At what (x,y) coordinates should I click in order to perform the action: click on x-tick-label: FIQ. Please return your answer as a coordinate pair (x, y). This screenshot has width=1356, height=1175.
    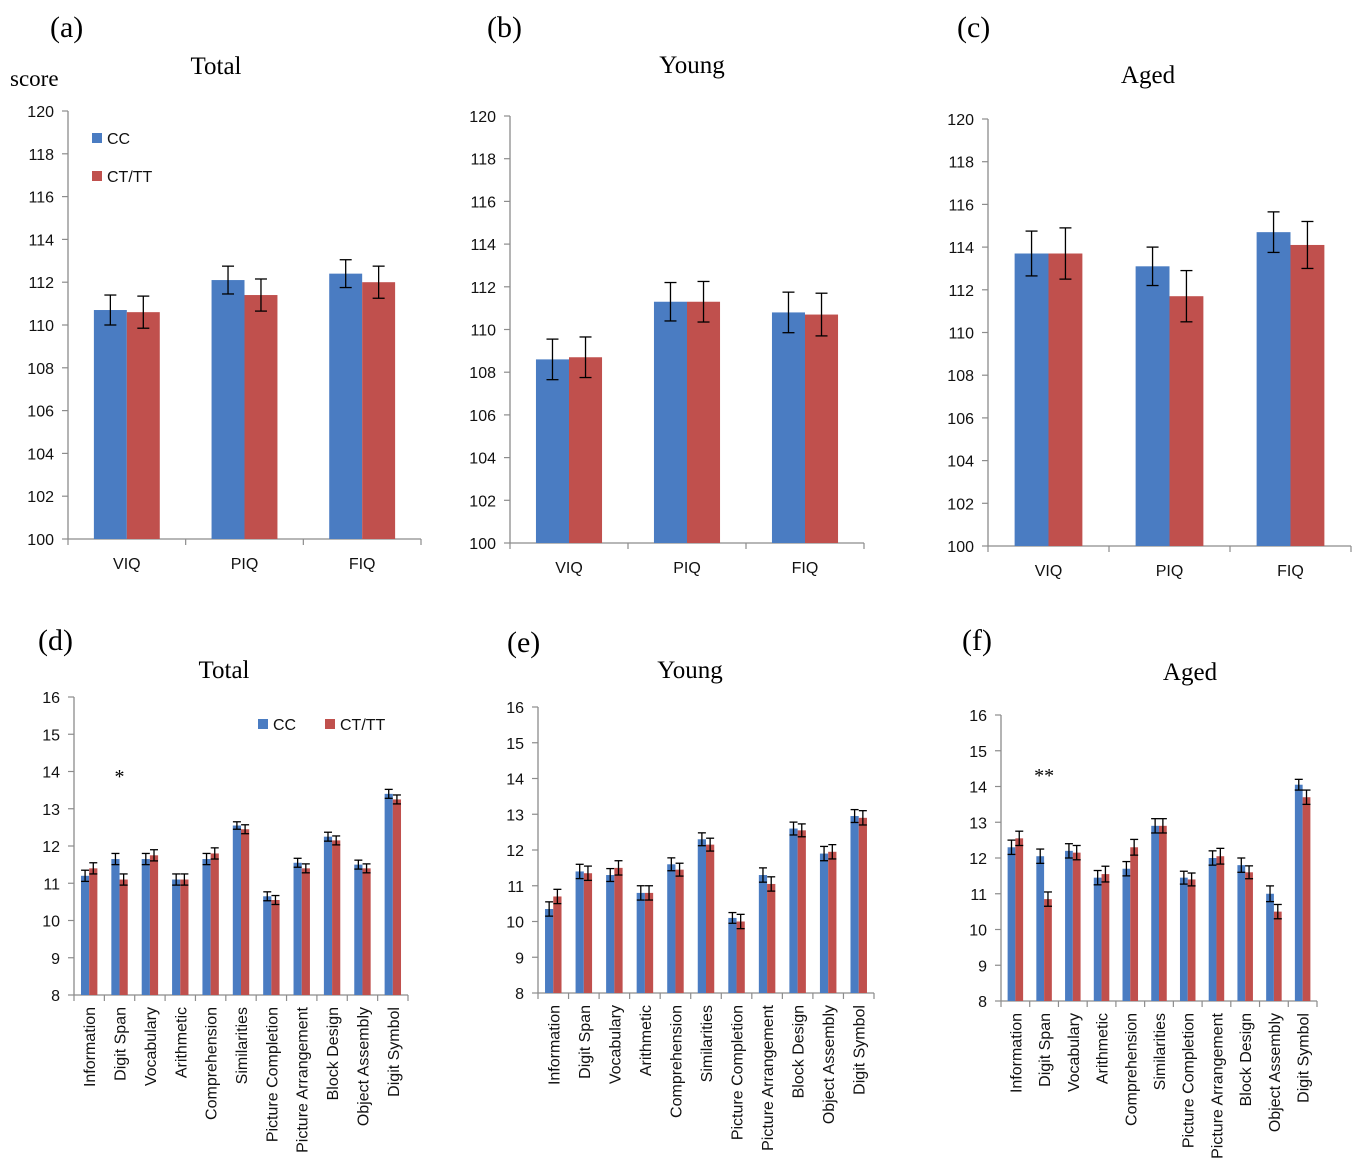
    Looking at the image, I should click on (805, 568).